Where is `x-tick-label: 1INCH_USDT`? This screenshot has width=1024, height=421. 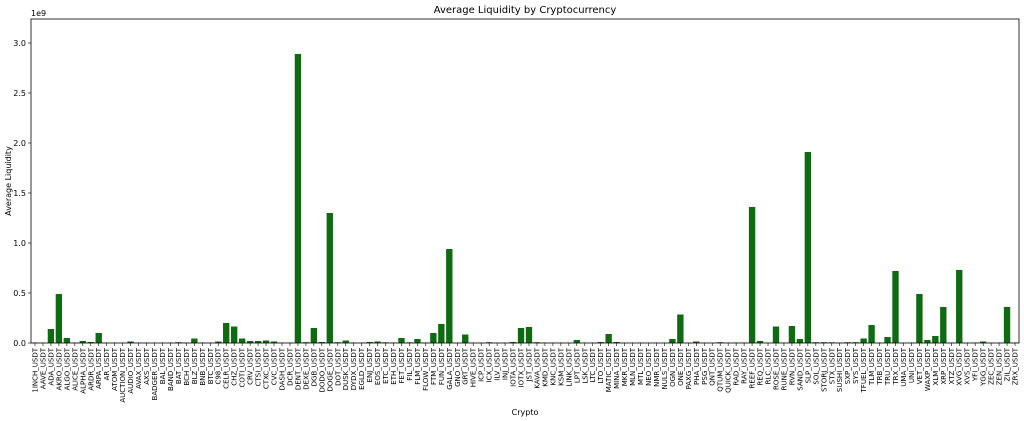
x-tick-label: 1INCH_USDT is located at coordinates (35, 369).